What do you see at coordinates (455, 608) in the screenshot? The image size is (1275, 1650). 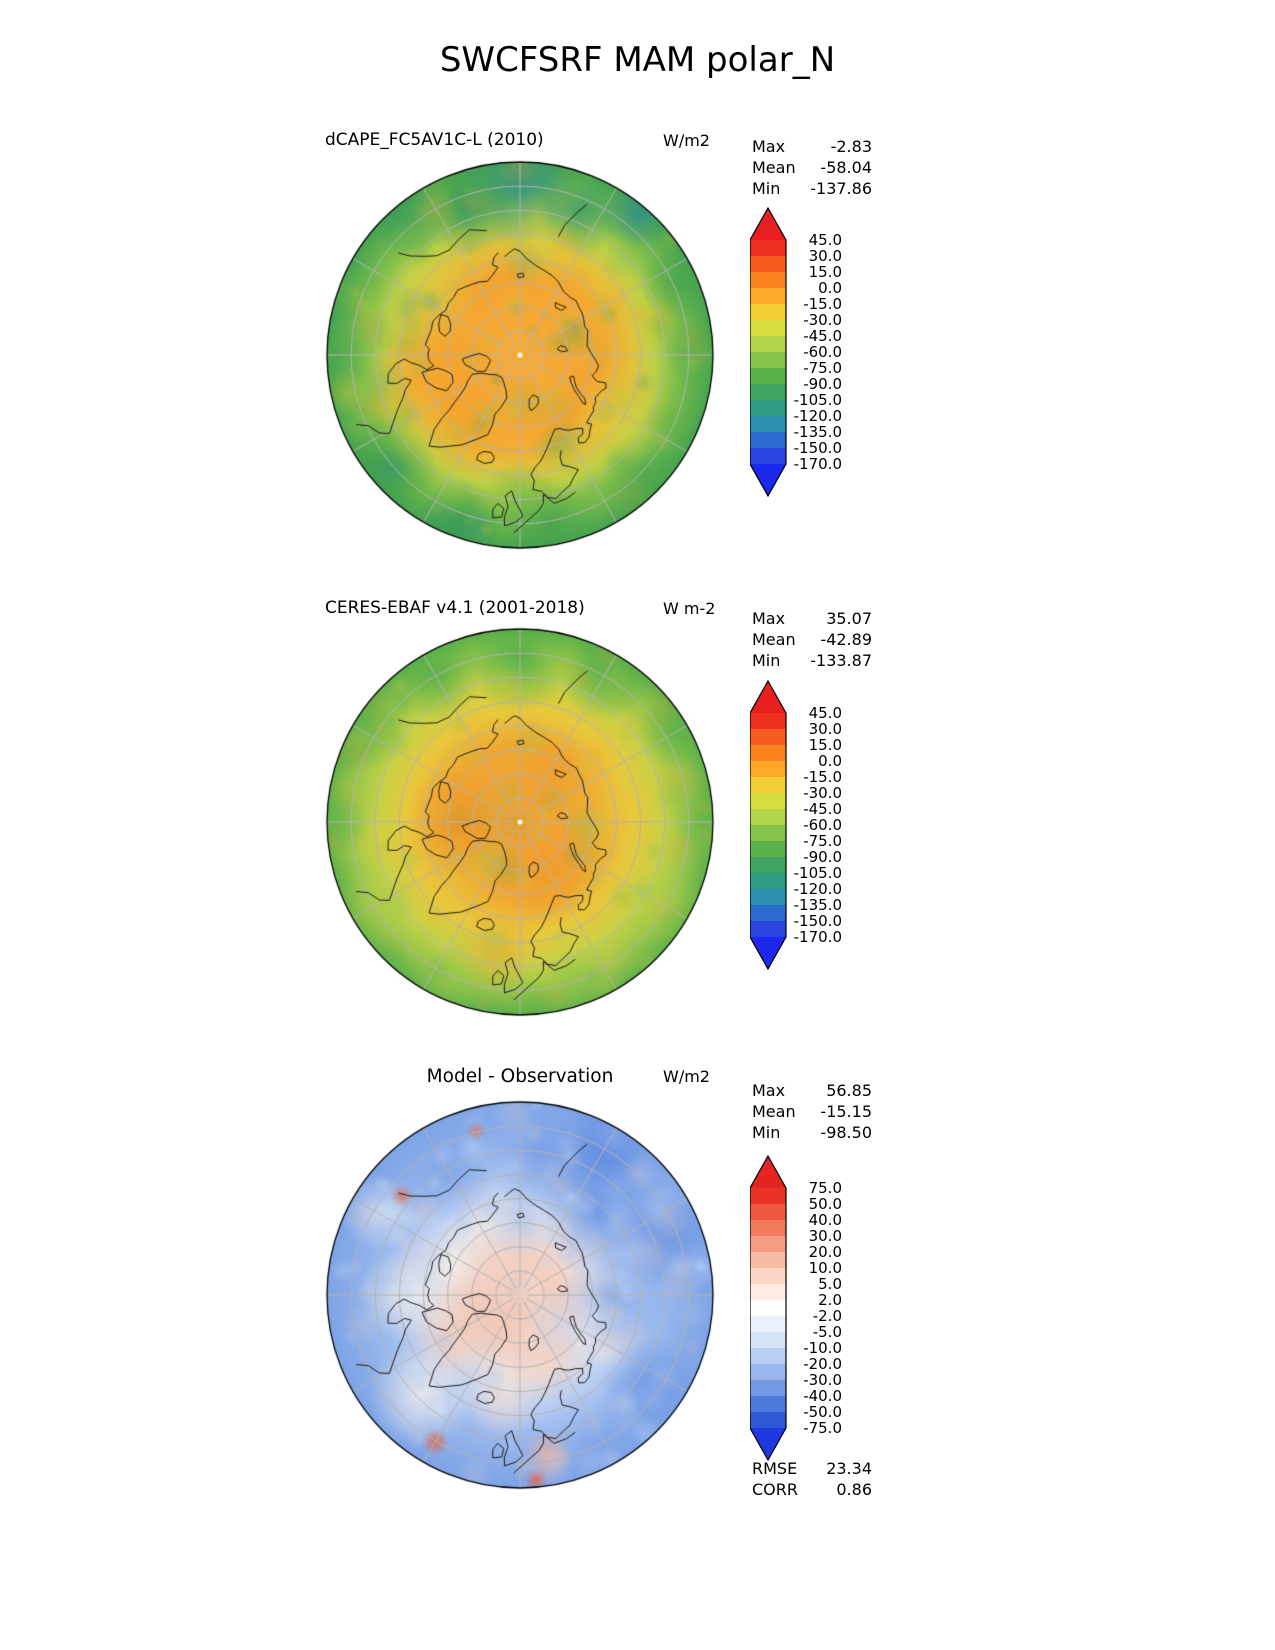 I see `obs-label: CERES-EBAF v4.1 (2001-2018)` at bounding box center [455, 608].